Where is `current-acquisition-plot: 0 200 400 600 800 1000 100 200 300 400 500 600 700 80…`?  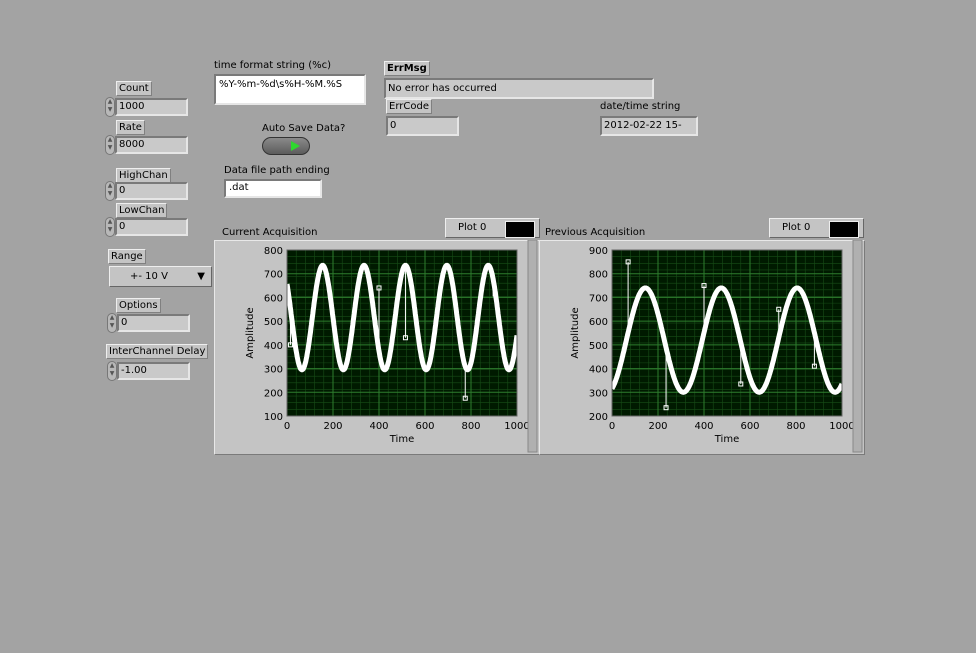
current-acquisition-plot: 0 200 400 600 800 1000 100 200 300 400 500 600 700 80… is located at coordinates (391, 346).